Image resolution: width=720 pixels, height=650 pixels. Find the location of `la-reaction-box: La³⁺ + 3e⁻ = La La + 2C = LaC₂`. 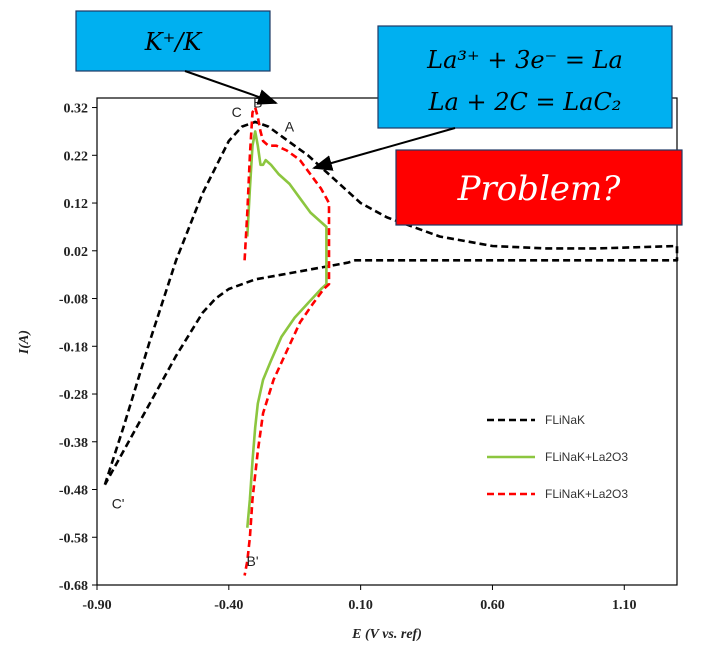

la-reaction-box: La³⁺ + 3e⁻ = La La + 2C = LaC₂ is located at coordinates (525, 77).